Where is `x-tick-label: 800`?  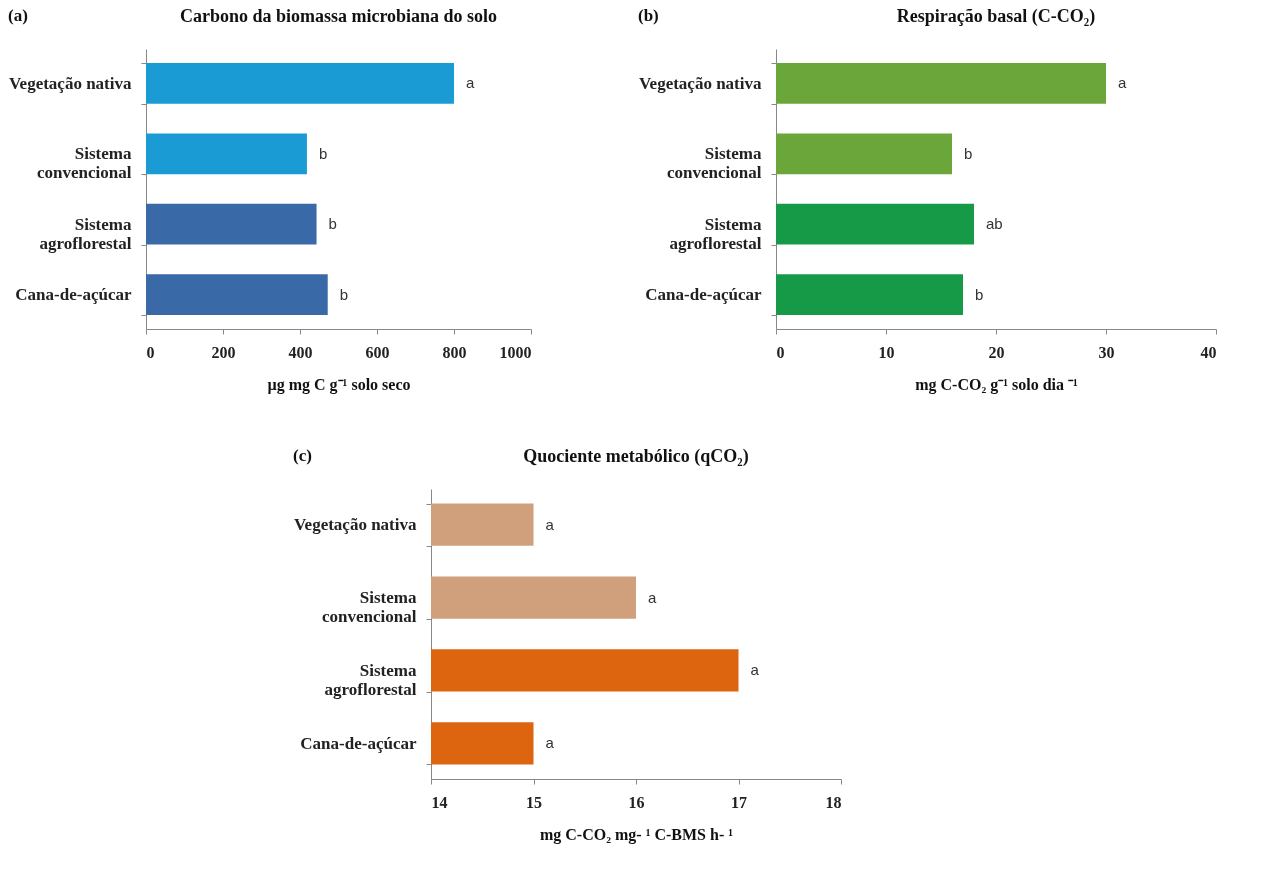 x-tick-label: 800 is located at coordinates (454, 352).